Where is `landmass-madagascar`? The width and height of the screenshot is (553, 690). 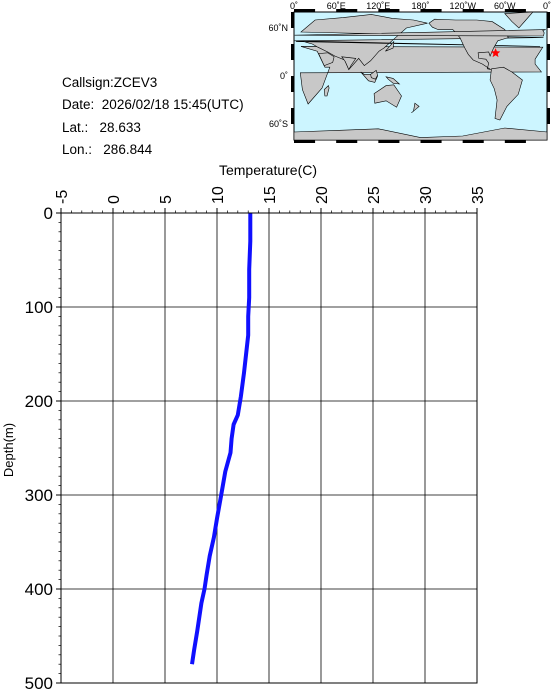
landmass-madagascar is located at coordinates (326, 91).